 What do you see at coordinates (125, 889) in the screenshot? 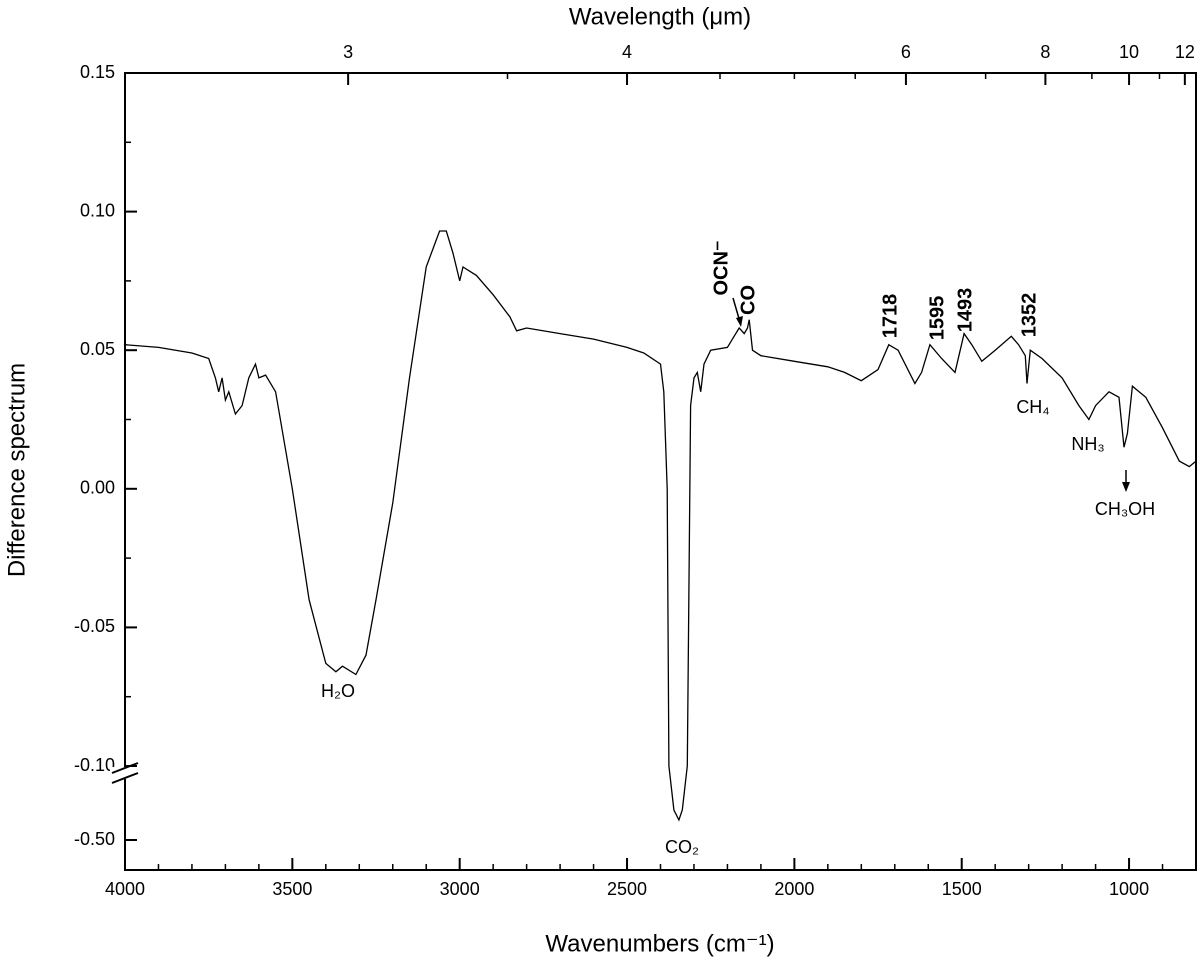
I see `x-tick-label: 4000` at bounding box center [125, 889].